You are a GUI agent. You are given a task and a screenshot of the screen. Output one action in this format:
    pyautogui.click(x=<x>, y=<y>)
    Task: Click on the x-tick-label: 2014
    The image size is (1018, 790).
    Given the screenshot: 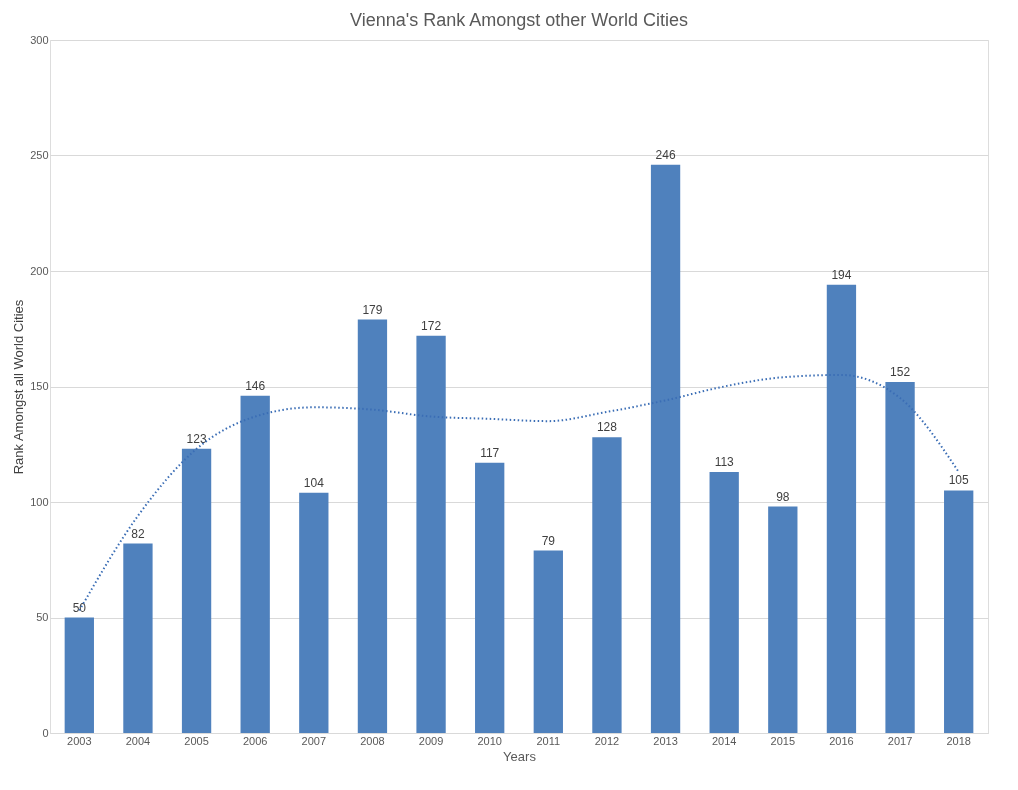 What is the action you would take?
    pyautogui.click(x=724, y=740)
    